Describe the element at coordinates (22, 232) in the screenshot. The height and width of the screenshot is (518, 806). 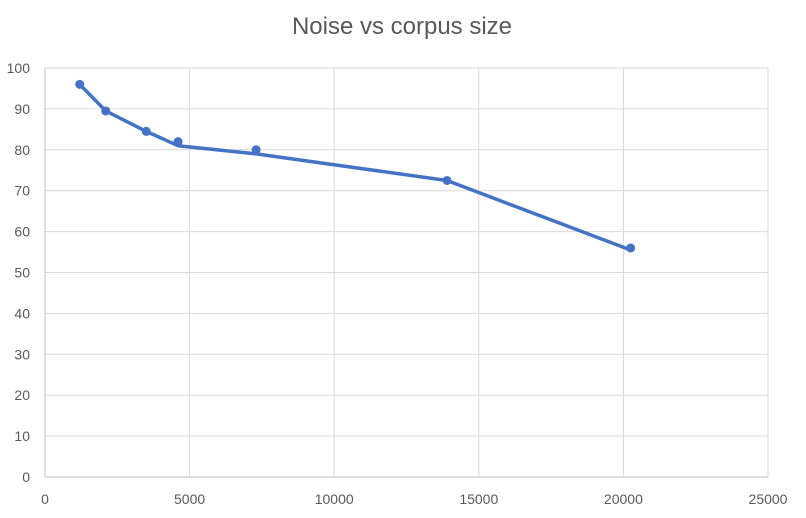
I see `y-tick-label: 60` at that location.